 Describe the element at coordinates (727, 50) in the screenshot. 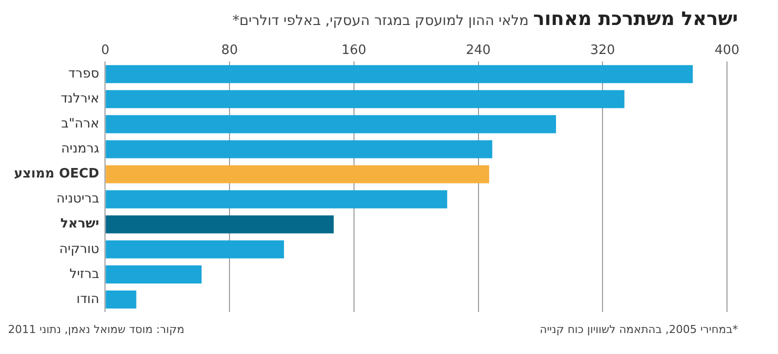

I see `x-tick-label: 400` at that location.